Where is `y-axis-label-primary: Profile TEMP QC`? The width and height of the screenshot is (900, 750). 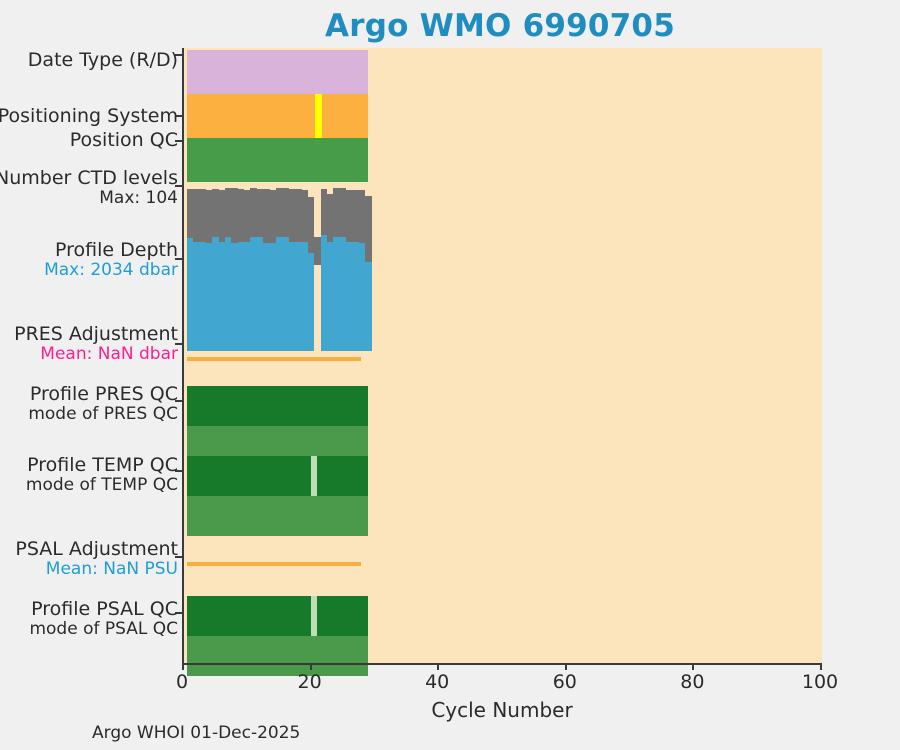
y-axis-label-primary: Profile TEMP QC is located at coordinates (102, 465).